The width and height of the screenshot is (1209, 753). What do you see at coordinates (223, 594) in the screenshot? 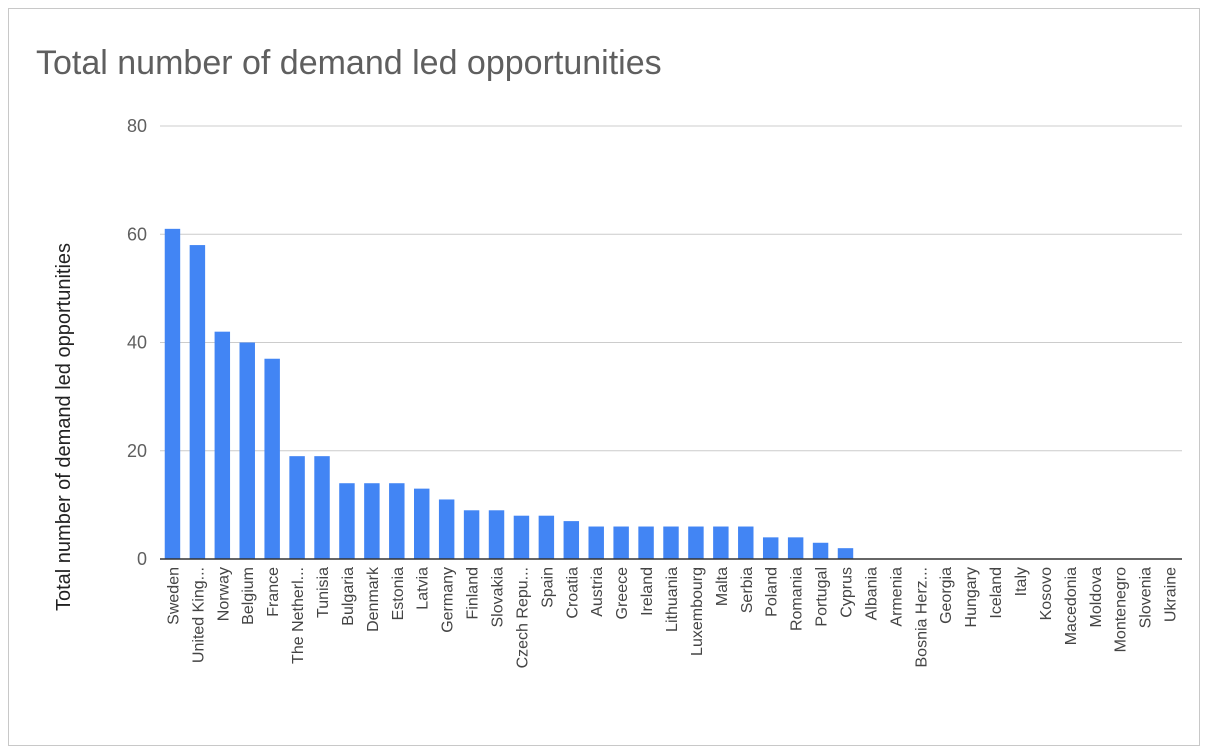
I see `category-label: Norway` at bounding box center [223, 594].